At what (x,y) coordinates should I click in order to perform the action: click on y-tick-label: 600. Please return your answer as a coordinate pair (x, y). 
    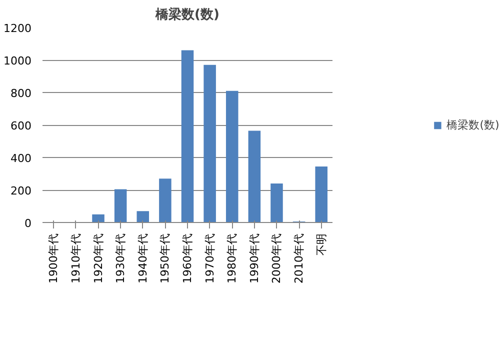
    Looking at the image, I should click on (21, 126).